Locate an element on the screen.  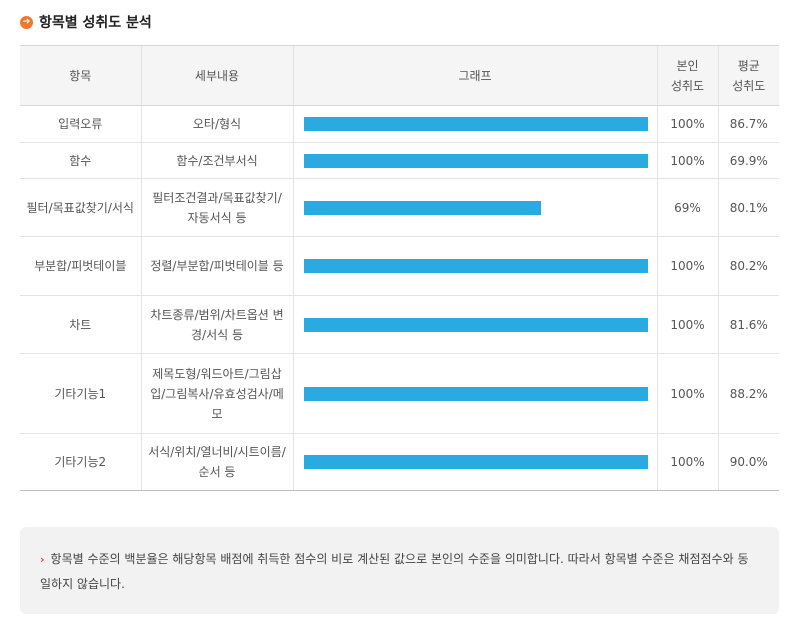
header-my-score: 본인 성취도 is located at coordinates (687, 75).